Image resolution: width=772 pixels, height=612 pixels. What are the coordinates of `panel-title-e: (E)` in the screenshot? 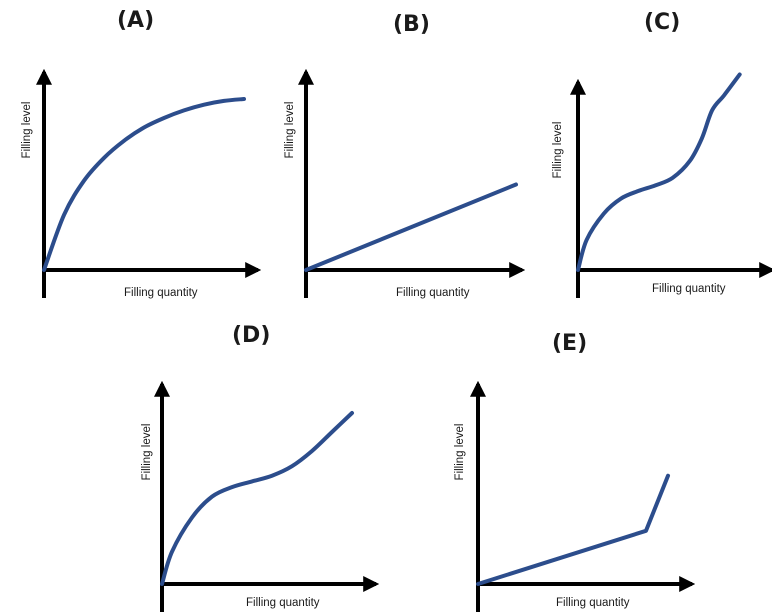 It's located at (570, 343).